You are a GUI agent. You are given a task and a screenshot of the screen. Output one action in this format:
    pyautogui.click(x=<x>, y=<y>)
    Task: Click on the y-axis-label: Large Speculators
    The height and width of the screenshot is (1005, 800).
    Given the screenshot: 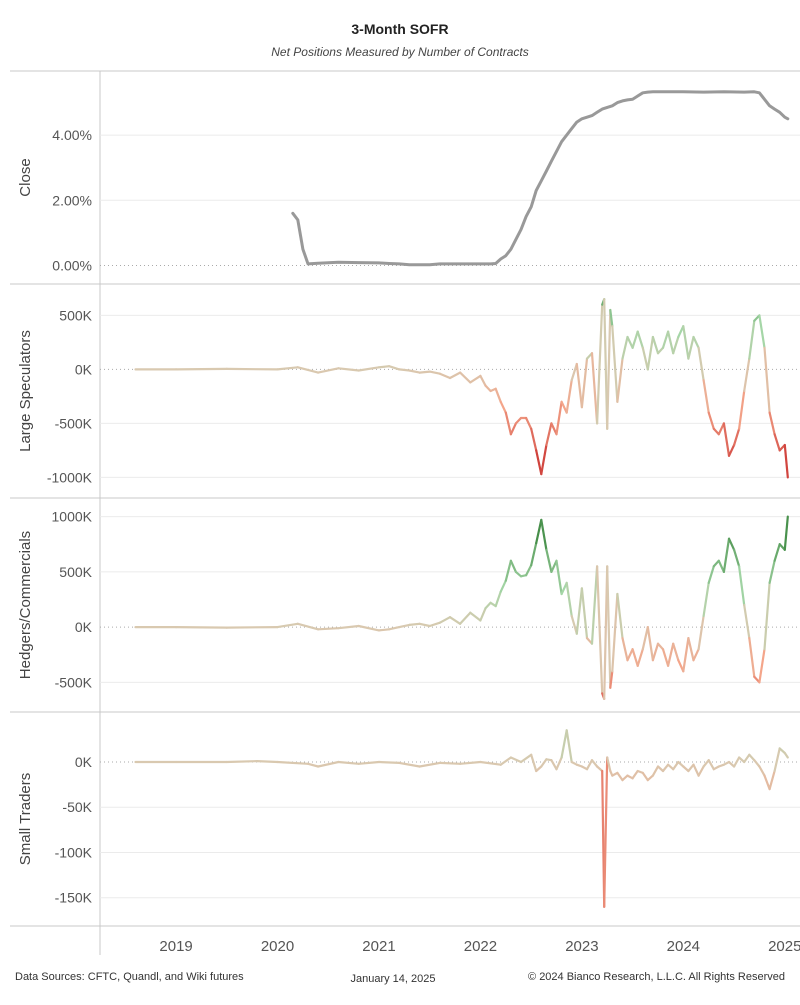 What is the action you would take?
    pyautogui.click(x=25, y=391)
    